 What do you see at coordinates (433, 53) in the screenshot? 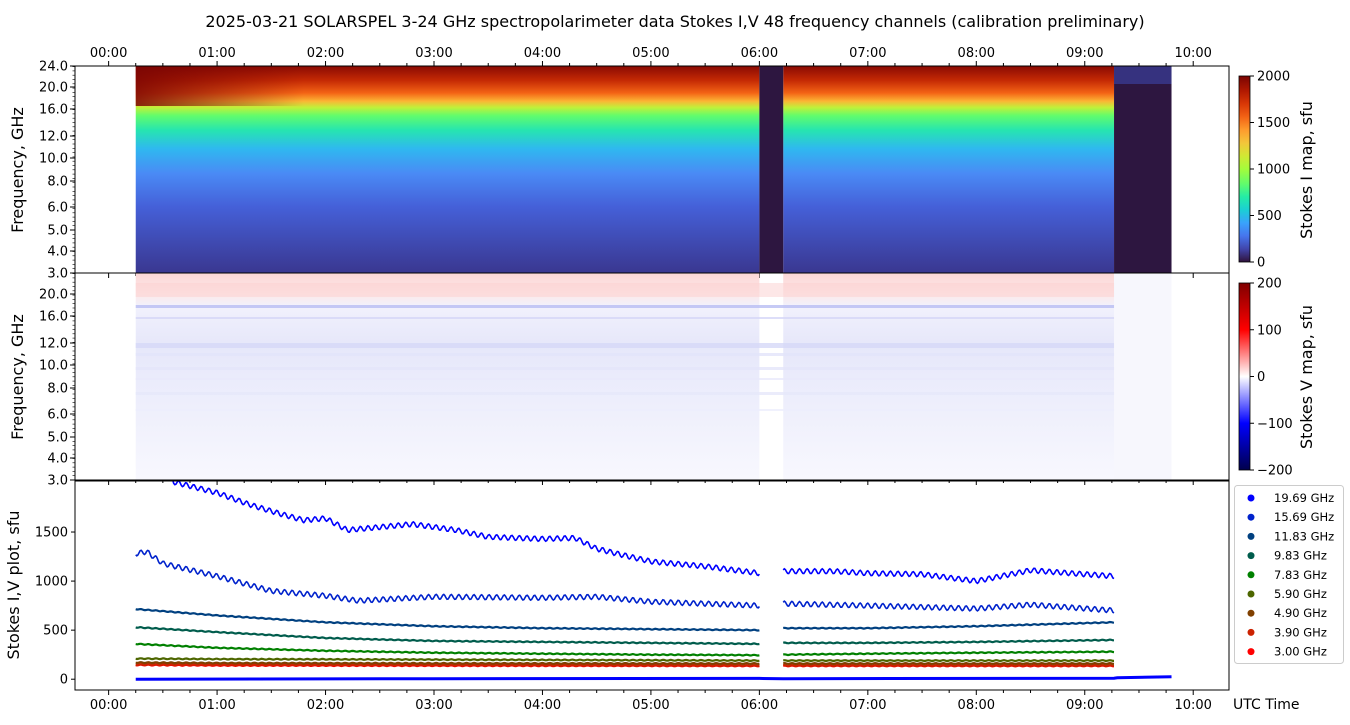
I see `x-tick-label-top: 03:00` at bounding box center [433, 53].